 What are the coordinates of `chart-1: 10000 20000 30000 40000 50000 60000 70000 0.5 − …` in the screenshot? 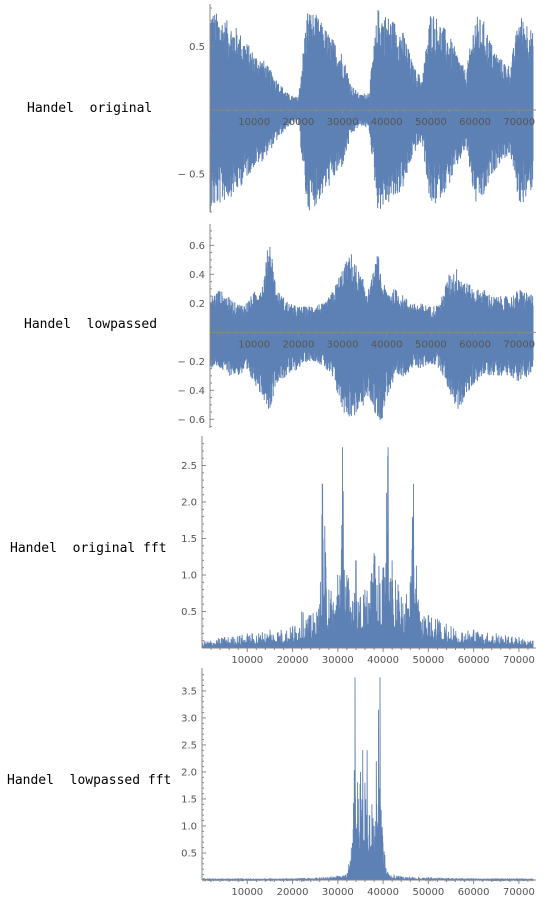 It's located at (357, 108).